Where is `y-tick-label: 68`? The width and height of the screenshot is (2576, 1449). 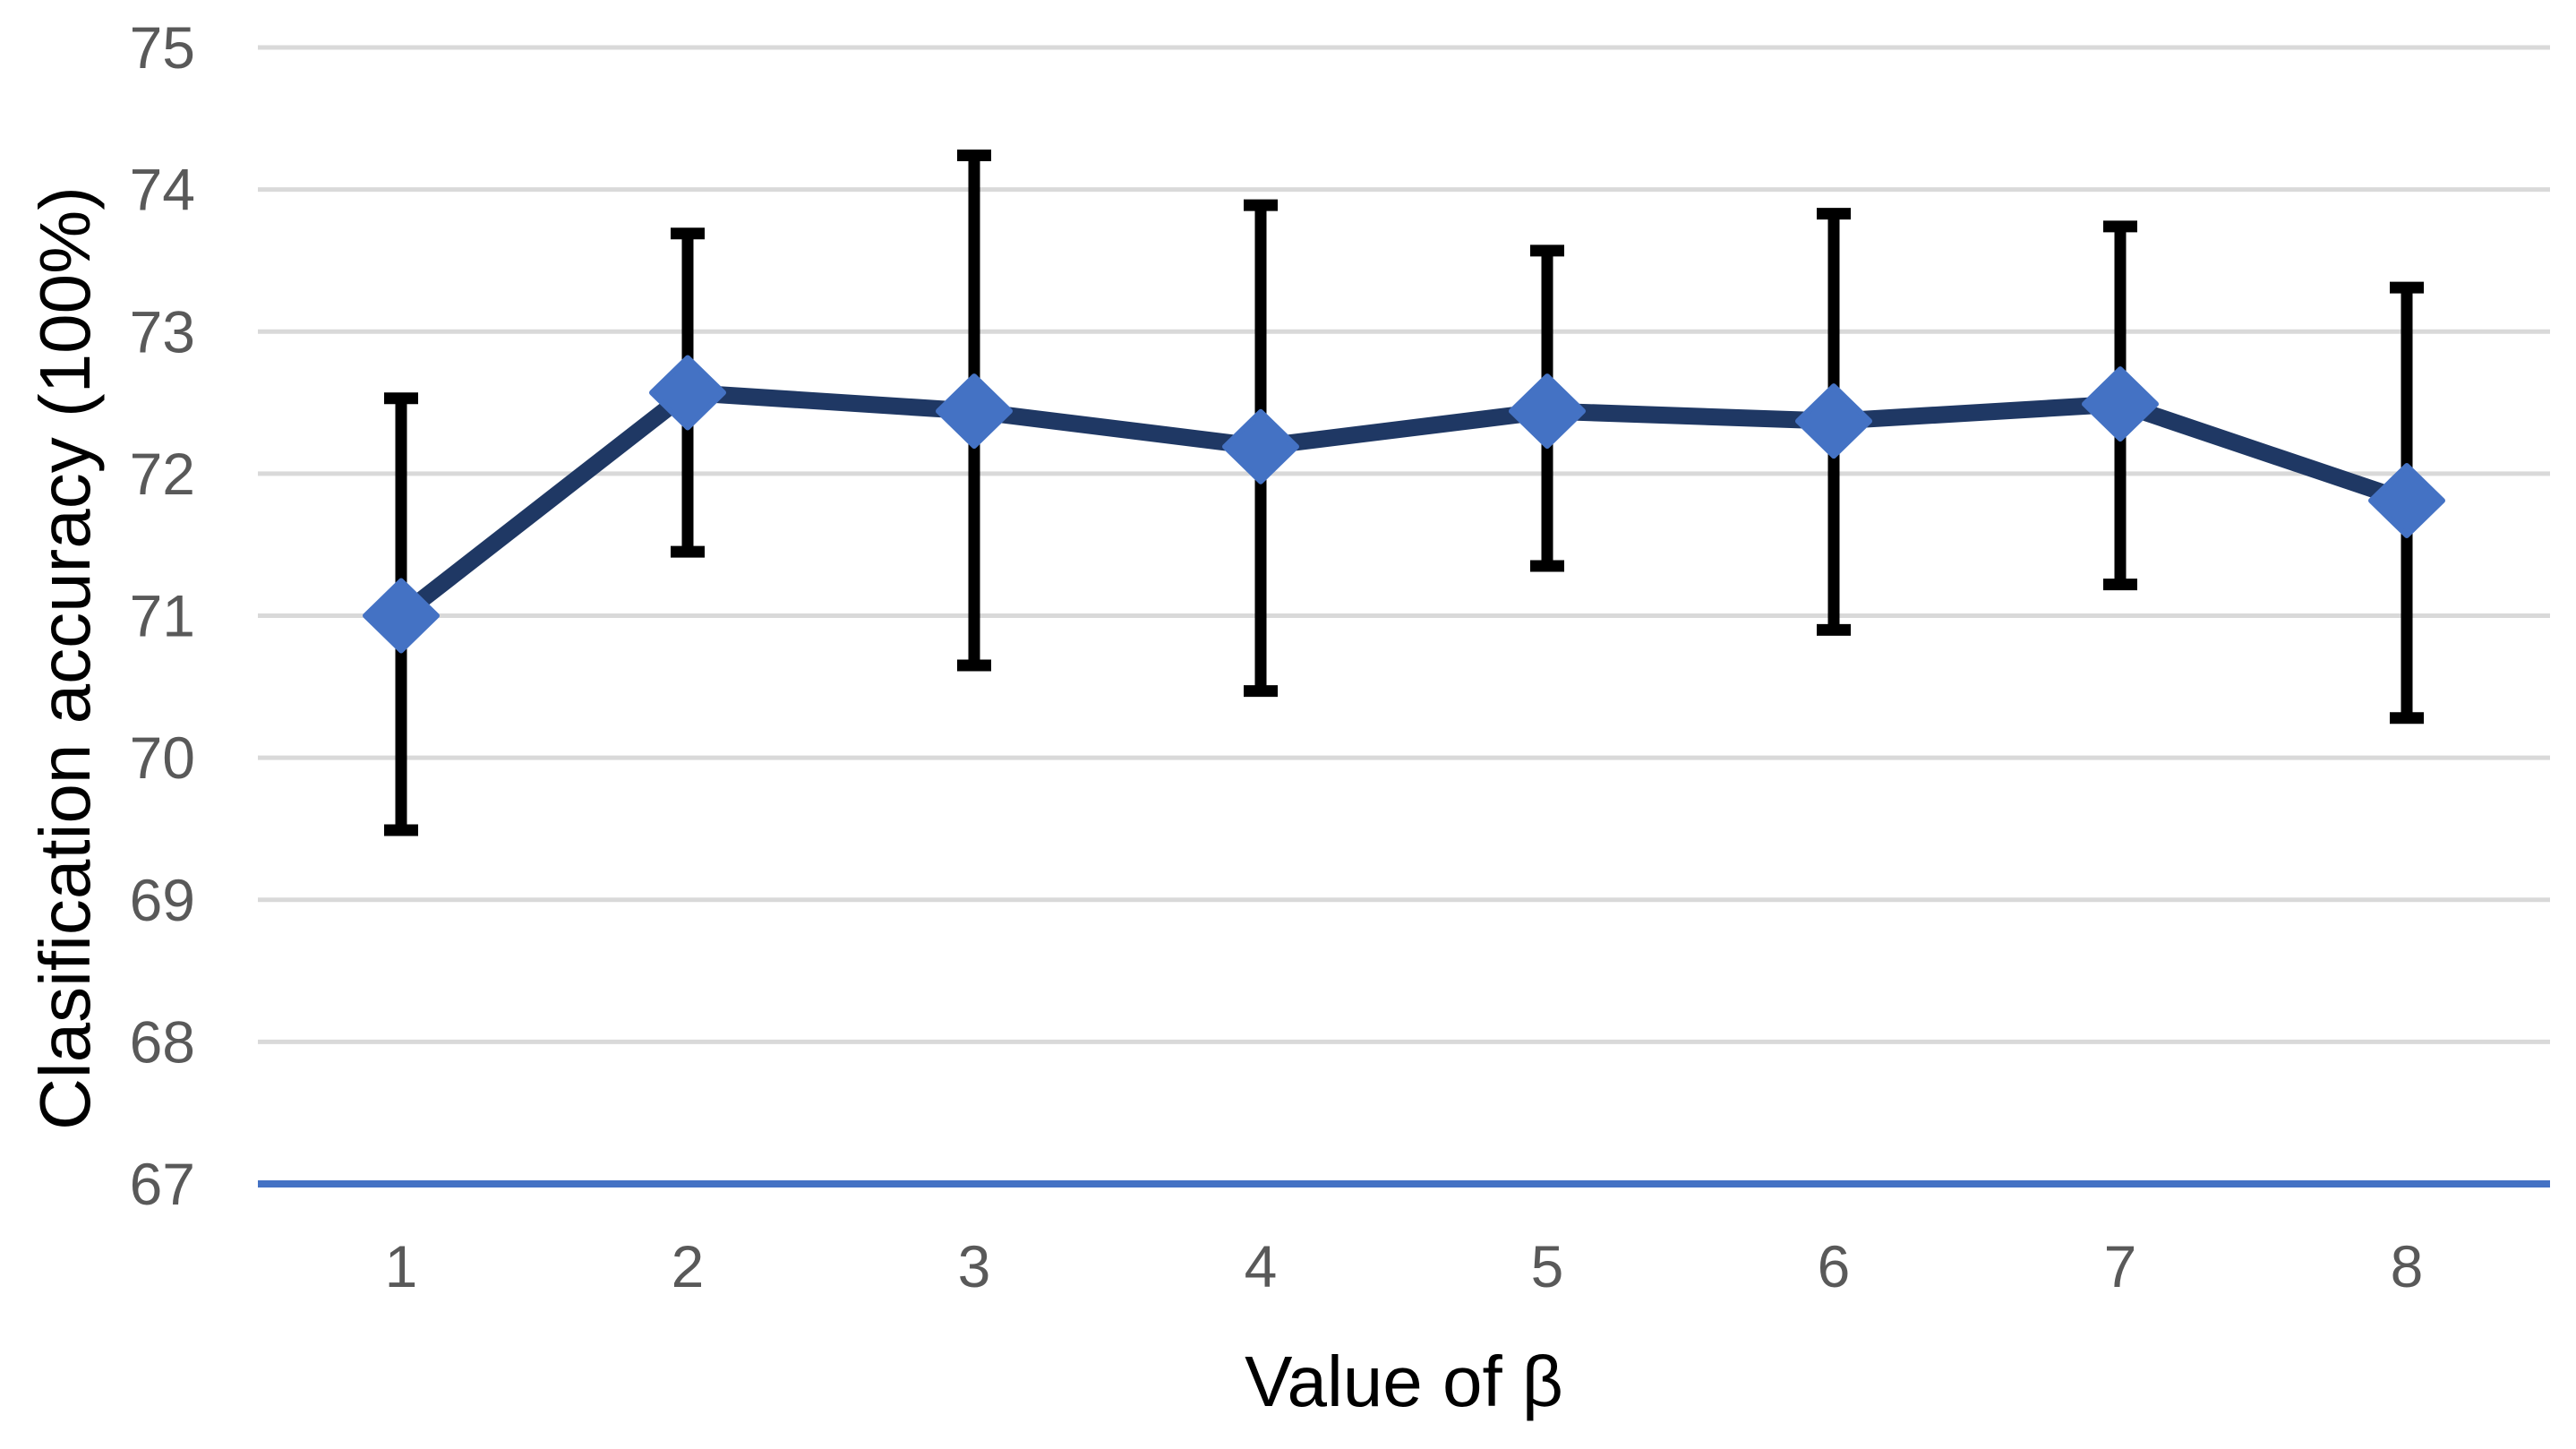
y-tick-label: 68 is located at coordinates (162, 1041).